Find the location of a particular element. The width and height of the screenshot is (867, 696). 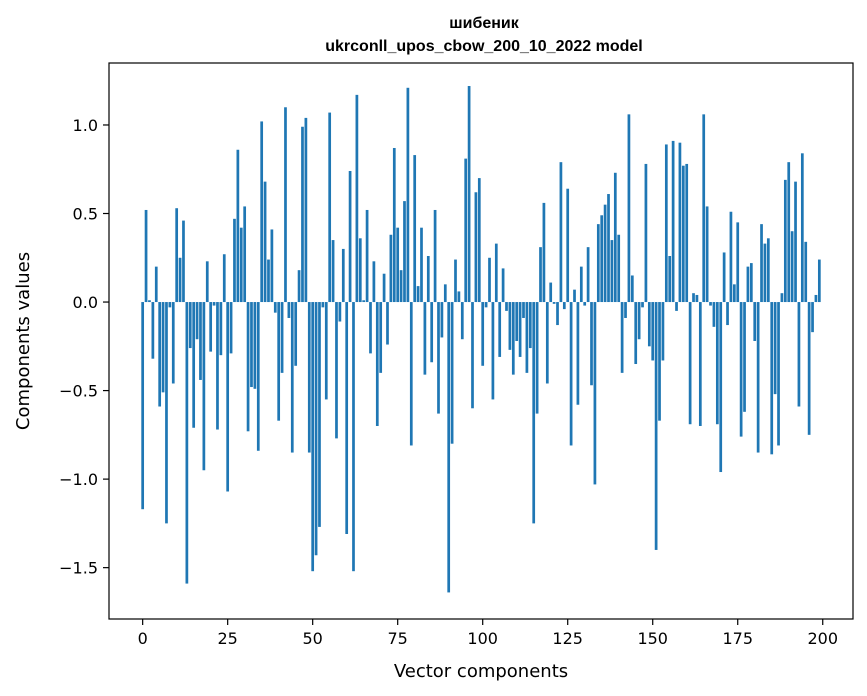

y-axis-label: Components values is located at coordinates (23, 341).